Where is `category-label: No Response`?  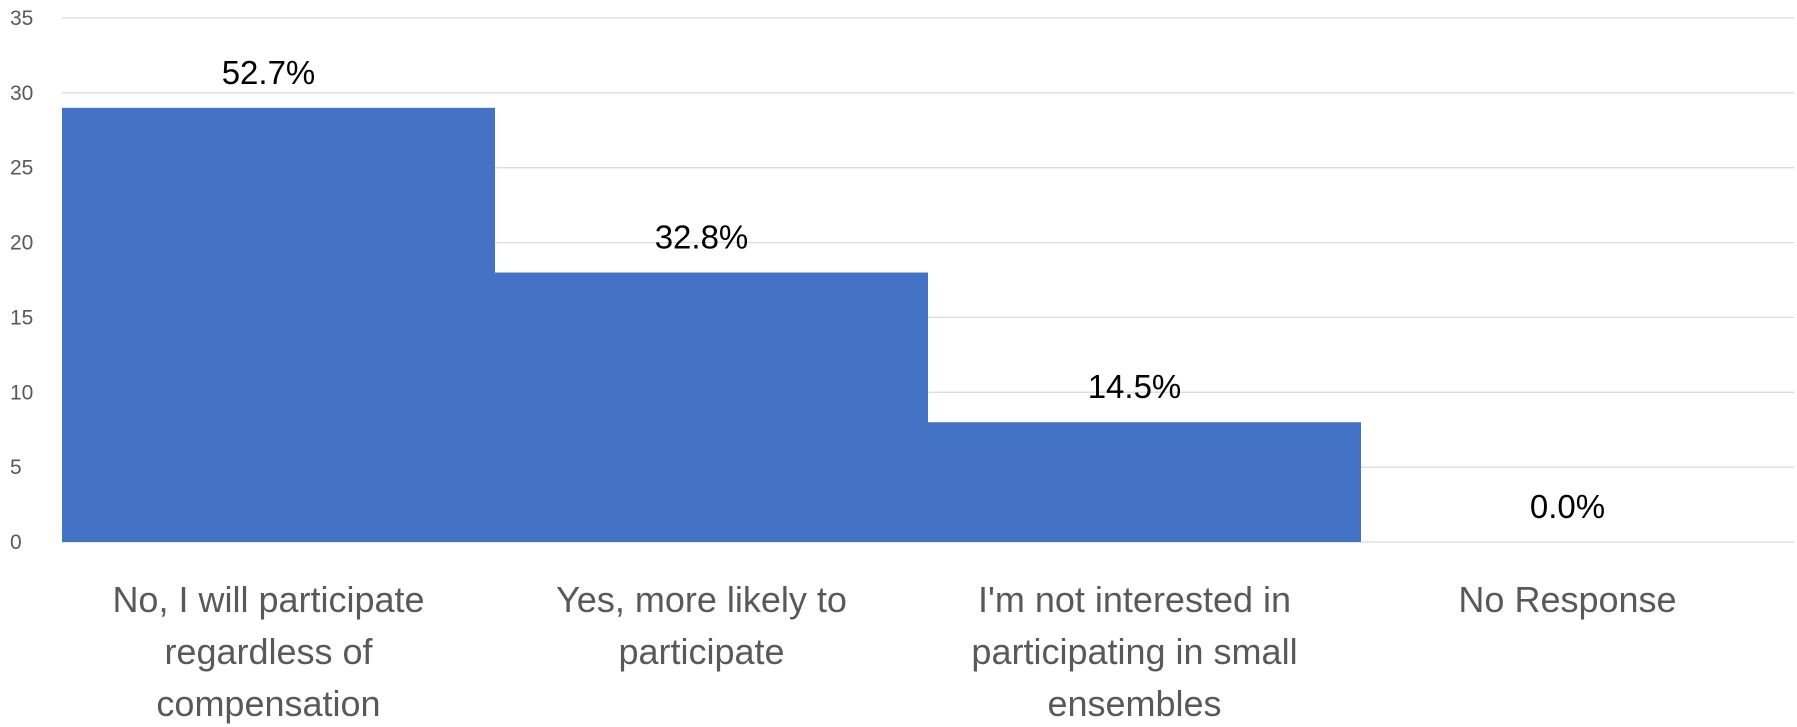
category-label: No Response is located at coordinates (1567, 599).